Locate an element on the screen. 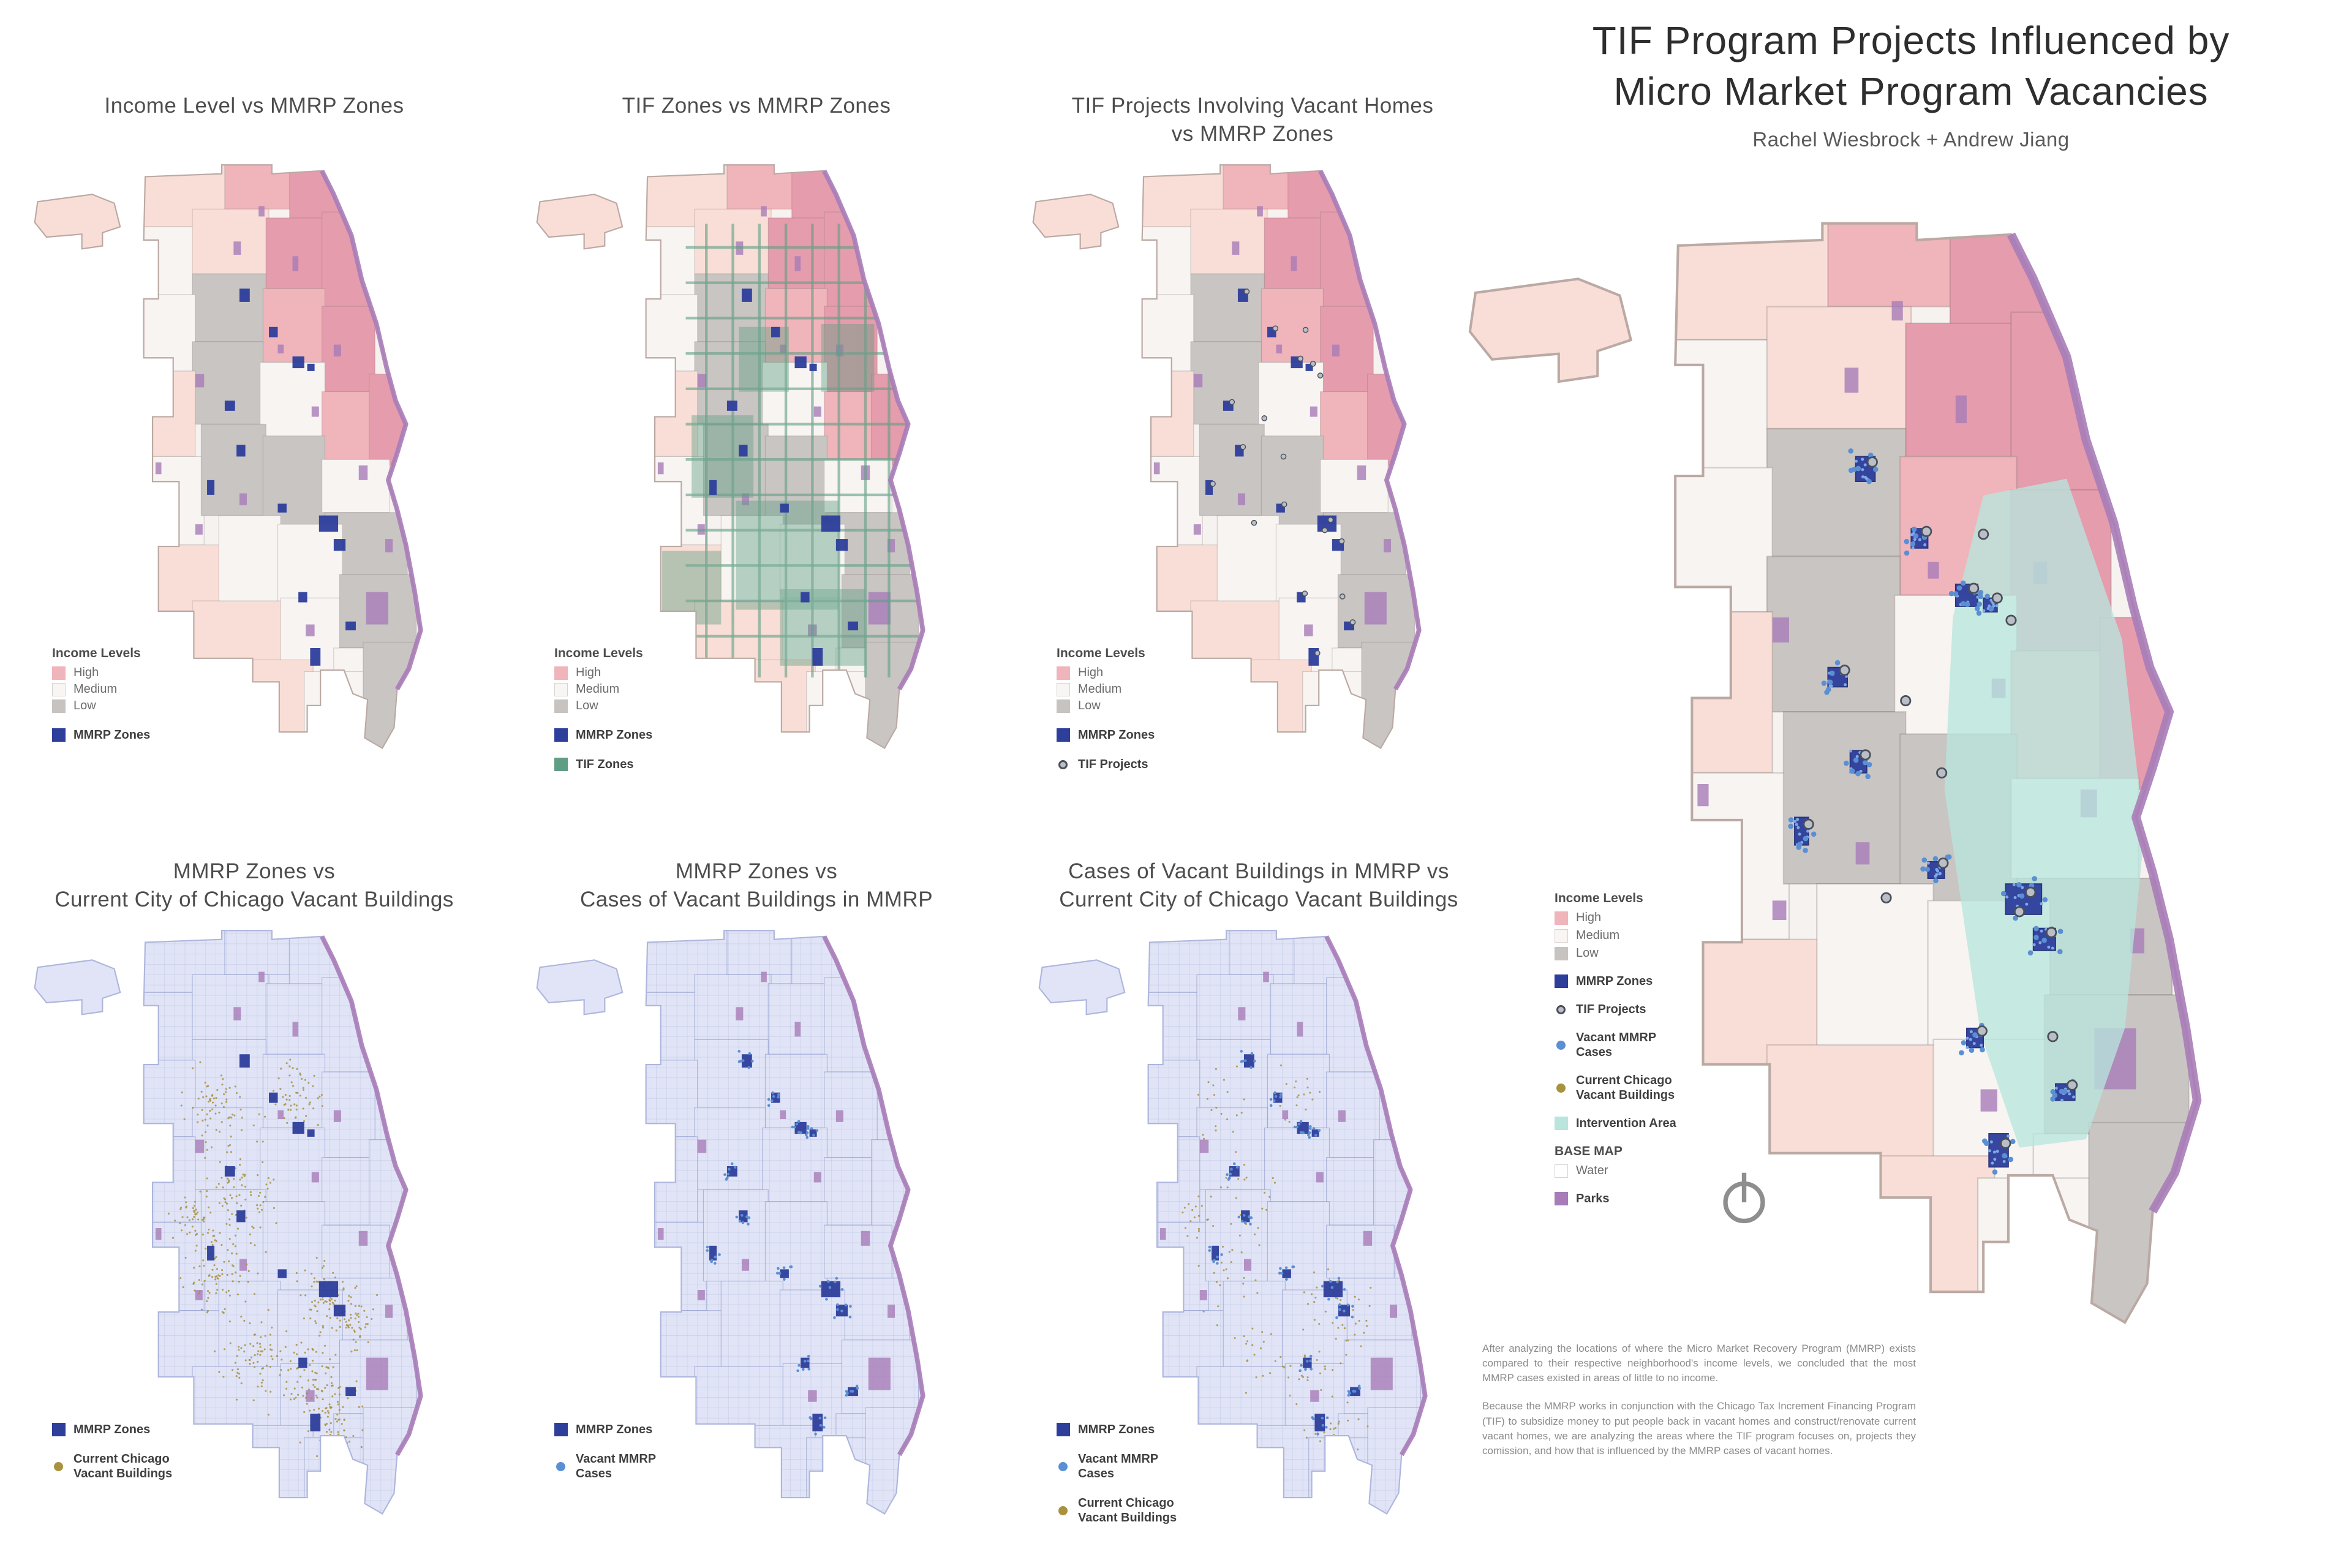 Image resolution: width=2352 pixels, height=1568 pixels. map-tif-vs-mmrp is located at coordinates (756, 462).